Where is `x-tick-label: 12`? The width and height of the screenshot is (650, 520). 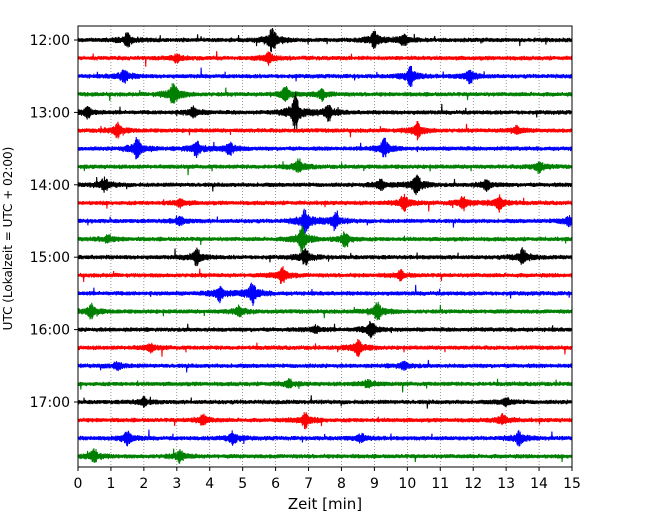
x-tick-label: 12 is located at coordinates (473, 484).